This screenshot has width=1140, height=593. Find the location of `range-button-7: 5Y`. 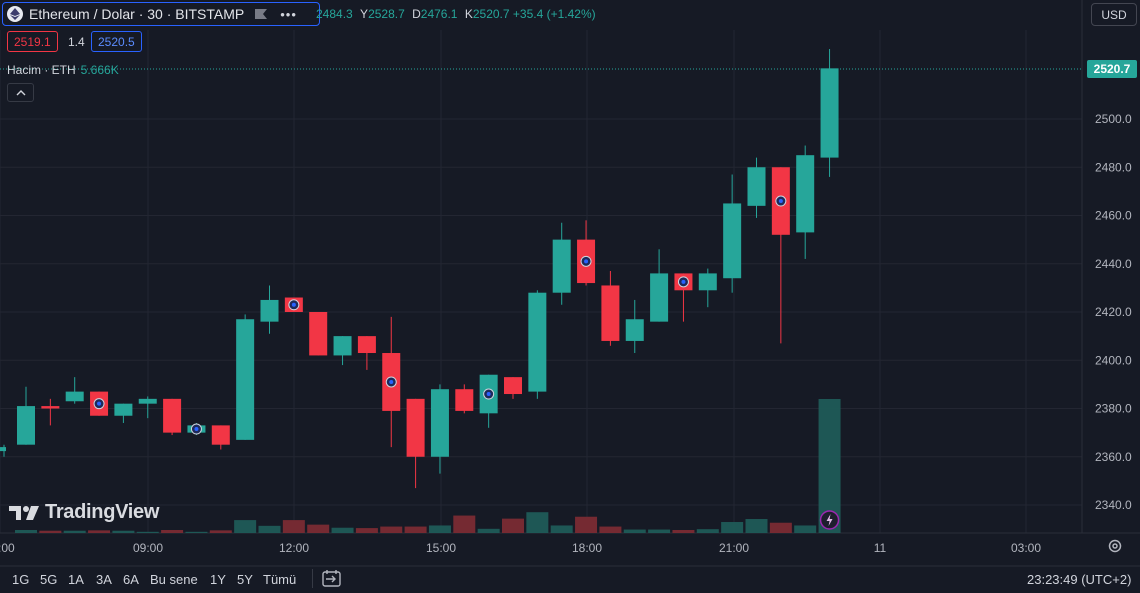

range-button-7: 5Y is located at coordinates (245, 579).